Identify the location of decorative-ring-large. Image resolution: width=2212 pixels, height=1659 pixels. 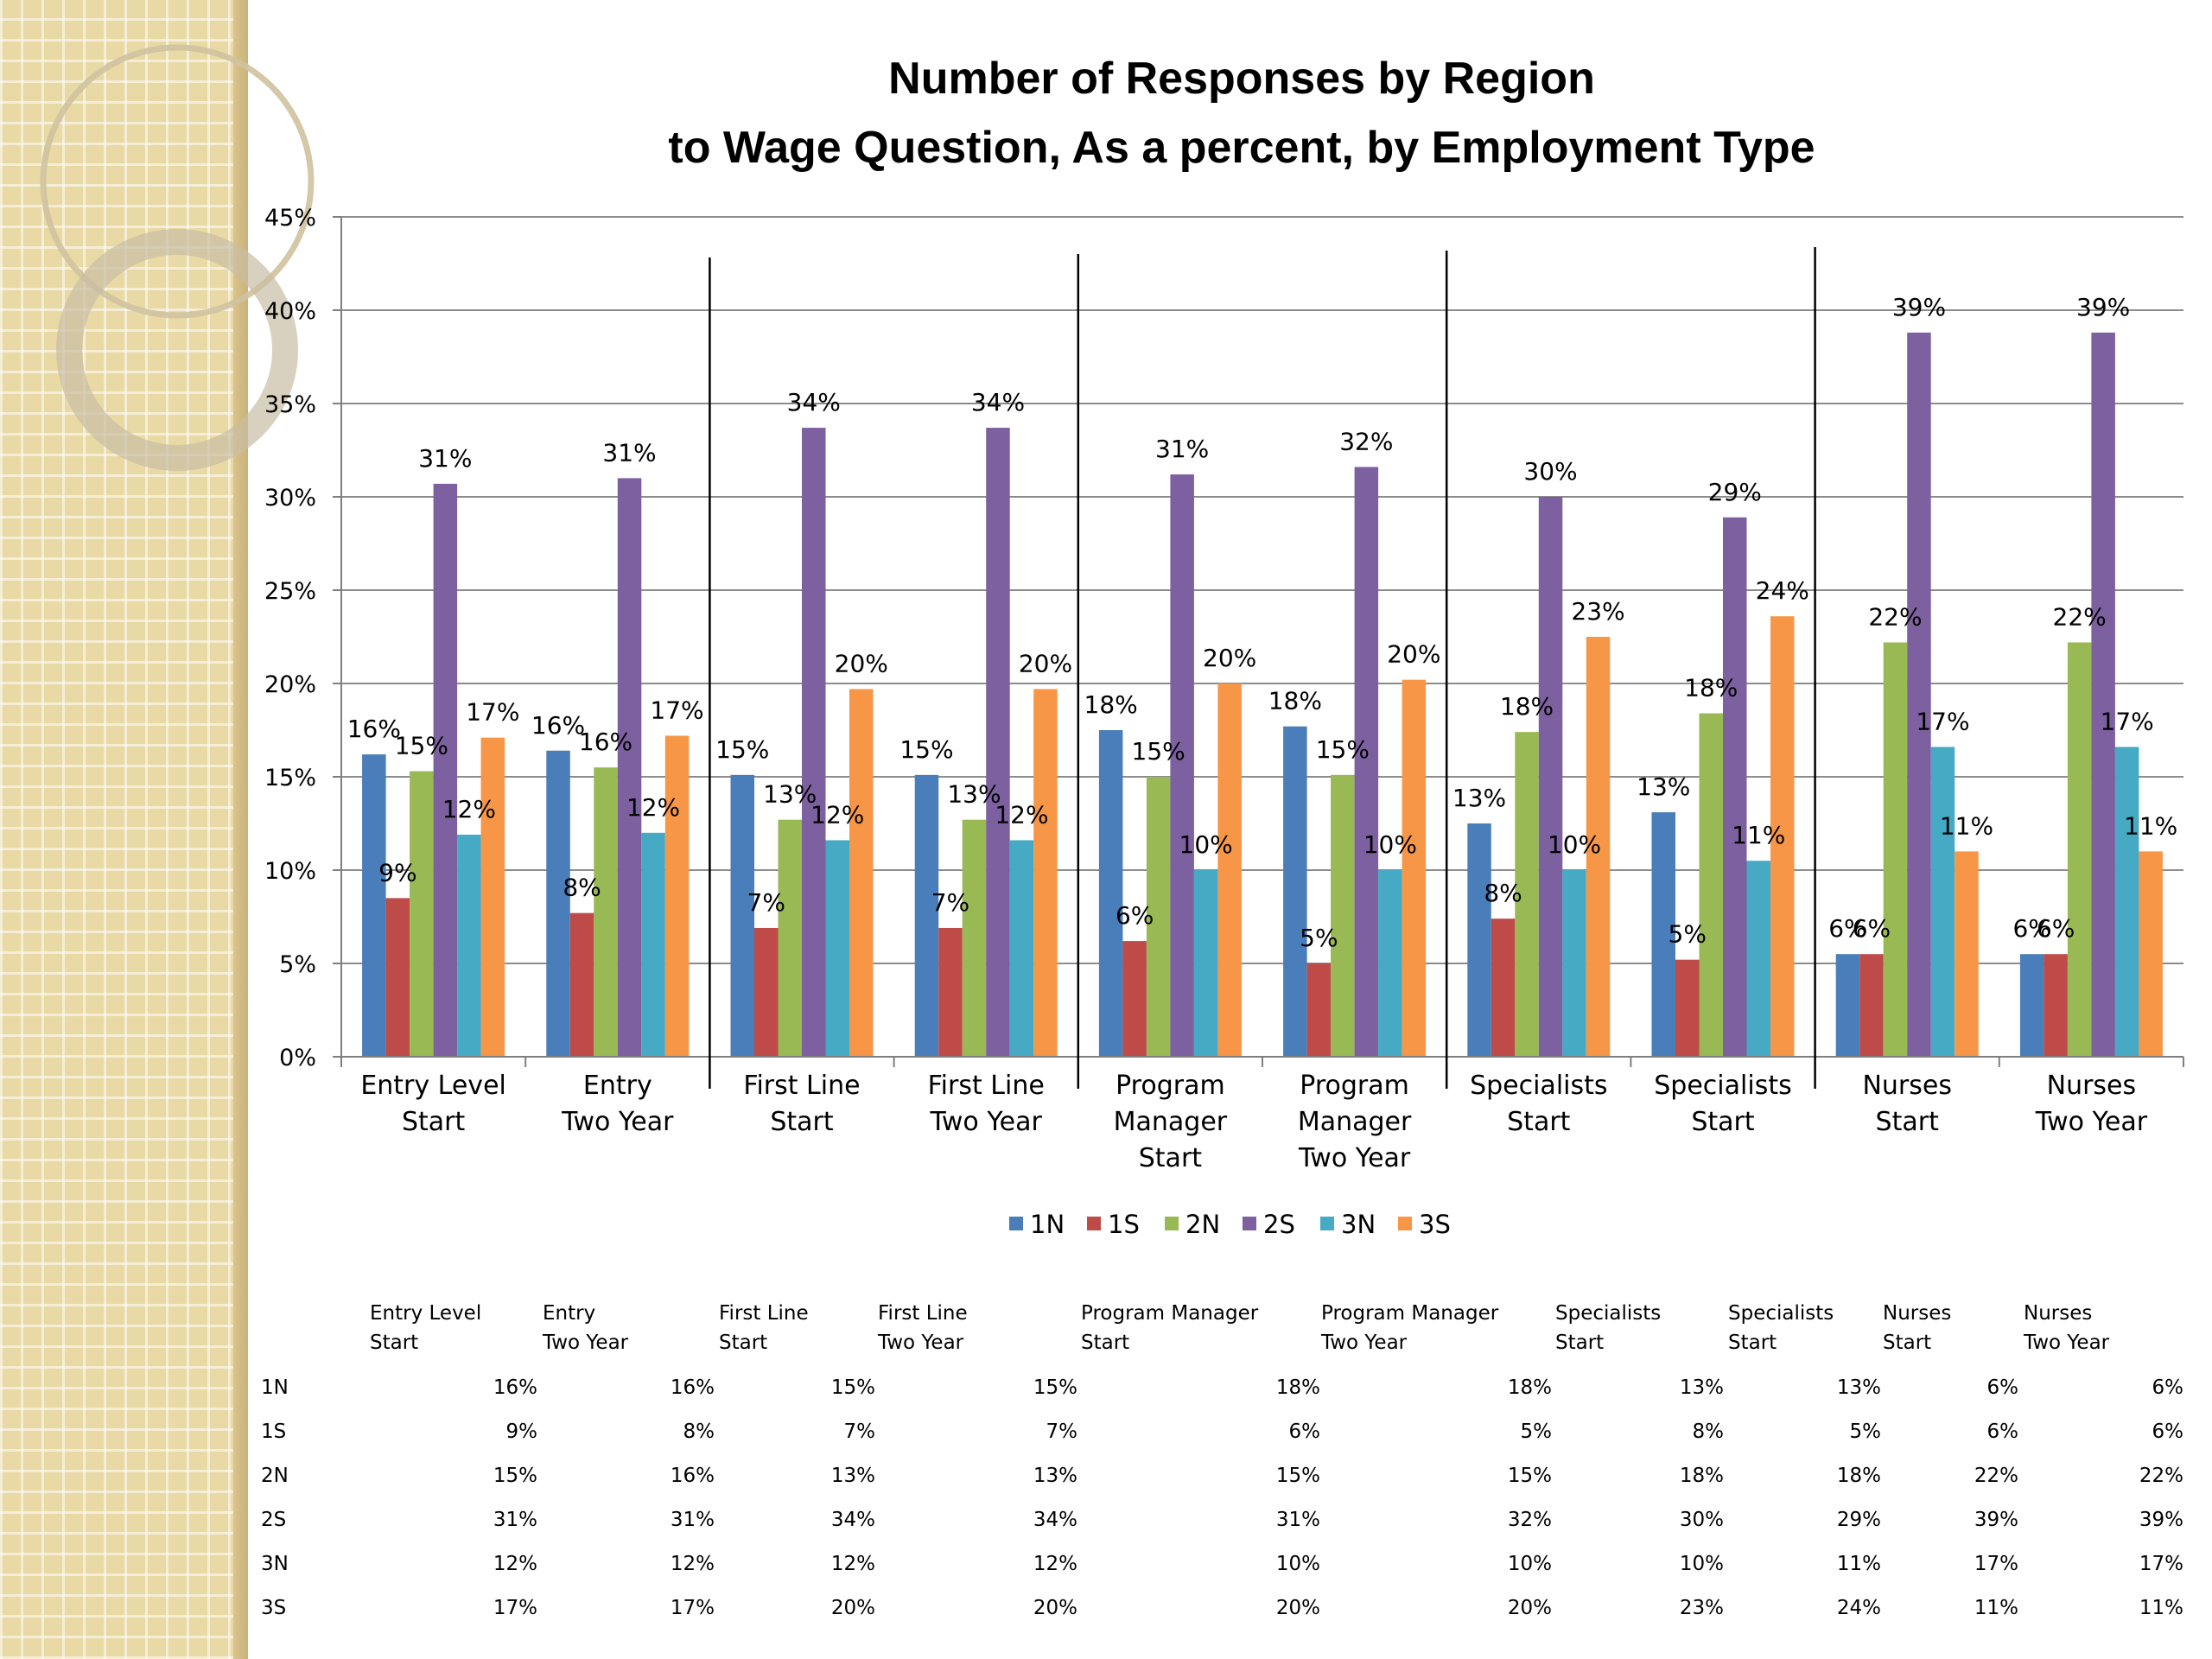
(177, 181).